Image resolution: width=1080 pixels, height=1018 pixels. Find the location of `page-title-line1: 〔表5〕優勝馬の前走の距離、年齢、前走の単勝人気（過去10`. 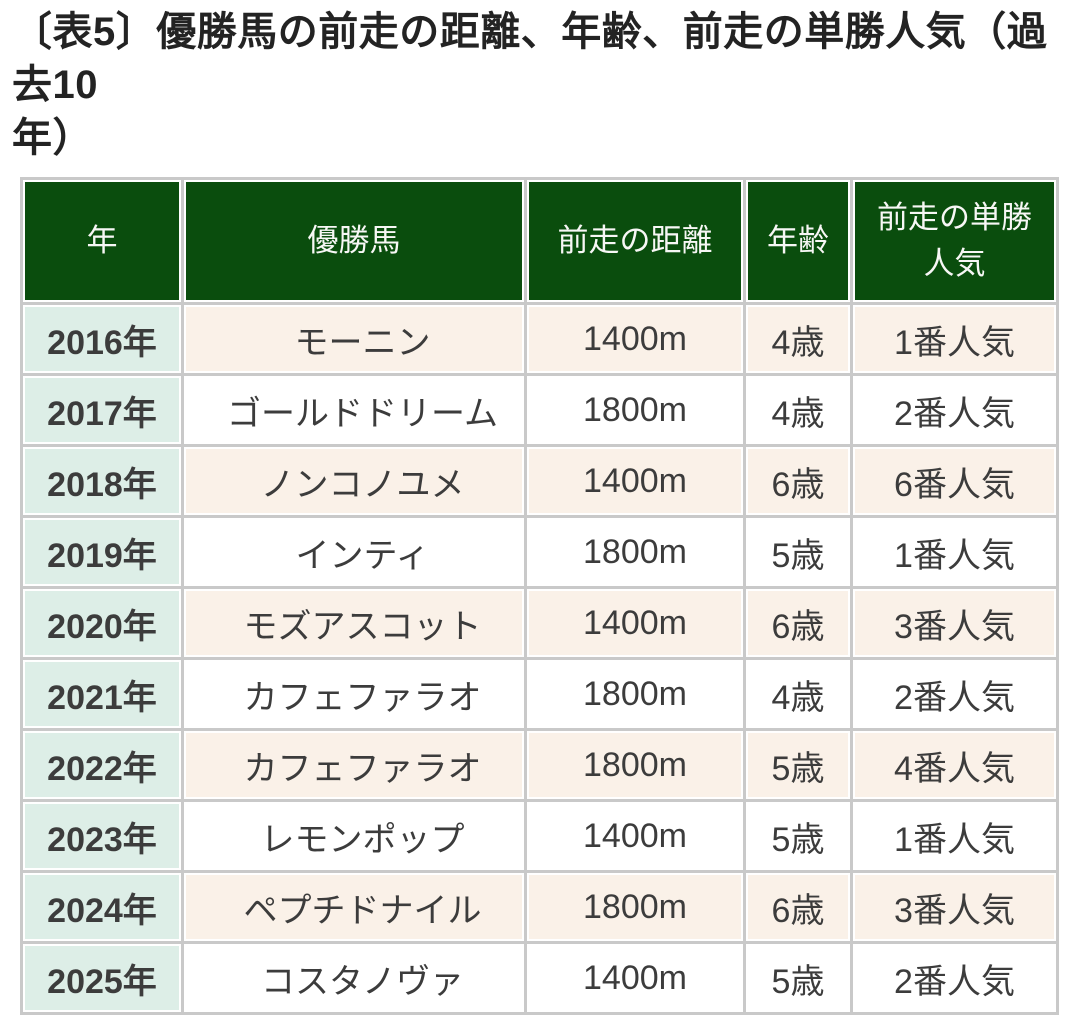

page-title-line1: 〔表5〕優勝馬の前走の距離、年齢、前走の単勝人気（過去10 is located at coordinates (530, 58).